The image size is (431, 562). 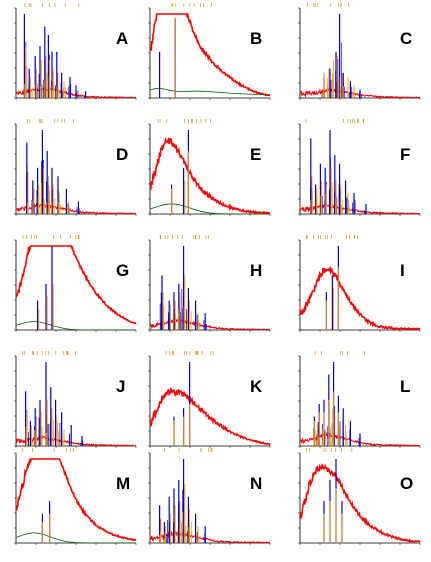 I want to click on panel-d, so click(x=75, y=167).